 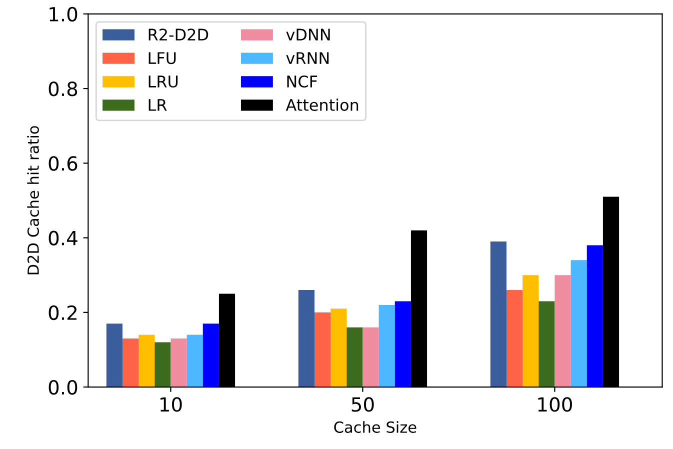 I want to click on y-tick-label: 0.4, so click(x=63, y=238).